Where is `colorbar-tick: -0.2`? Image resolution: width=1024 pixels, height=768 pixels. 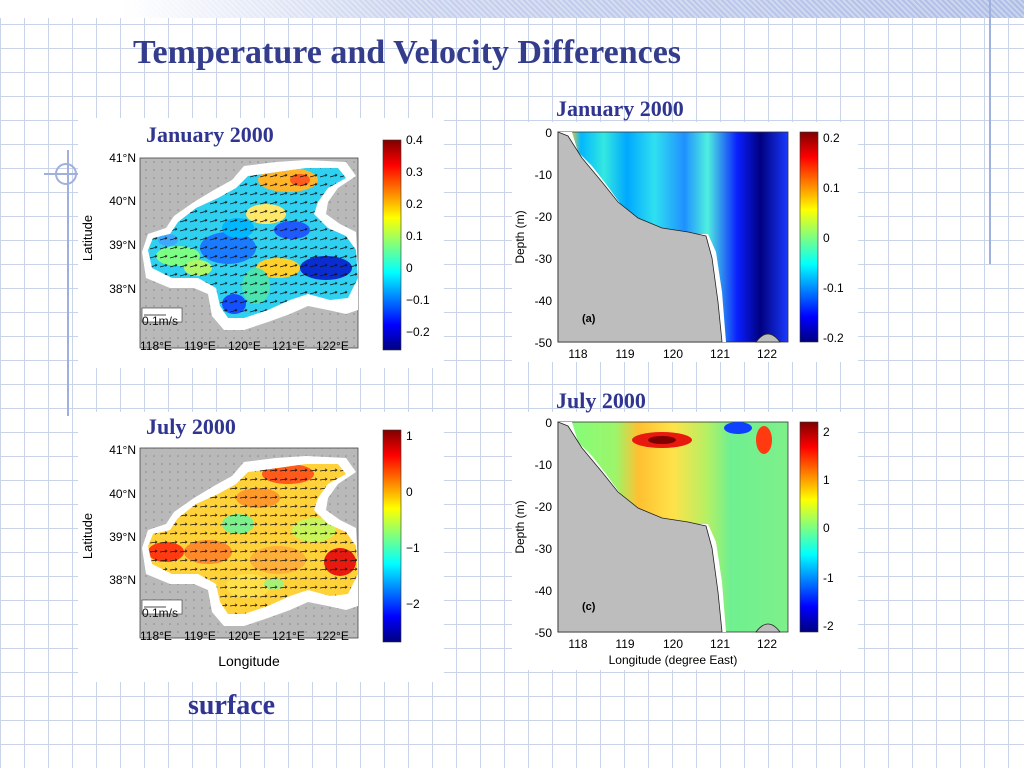
colorbar-tick: -0.2 is located at coordinates (833, 338).